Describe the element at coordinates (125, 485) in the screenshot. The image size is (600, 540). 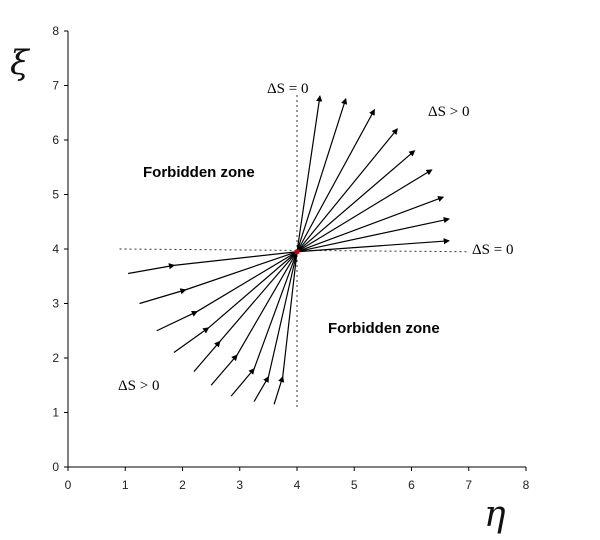
I see `x-tick-label: 1` at that location.